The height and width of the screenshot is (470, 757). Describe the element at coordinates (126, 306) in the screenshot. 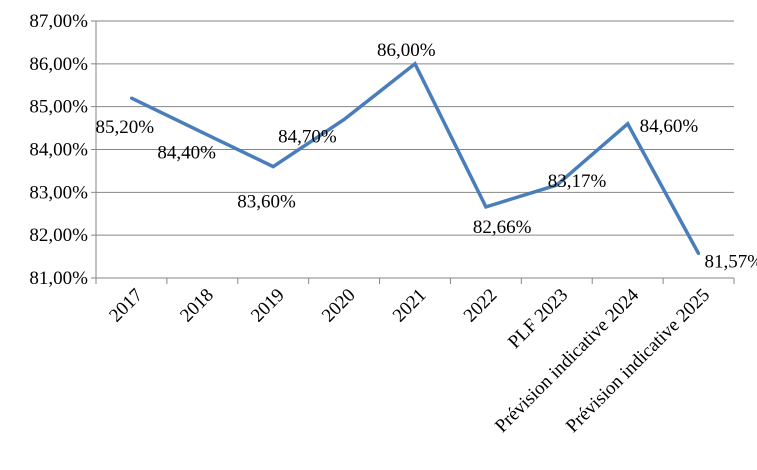

I see `x-tick-label-0: 2017` at that location.